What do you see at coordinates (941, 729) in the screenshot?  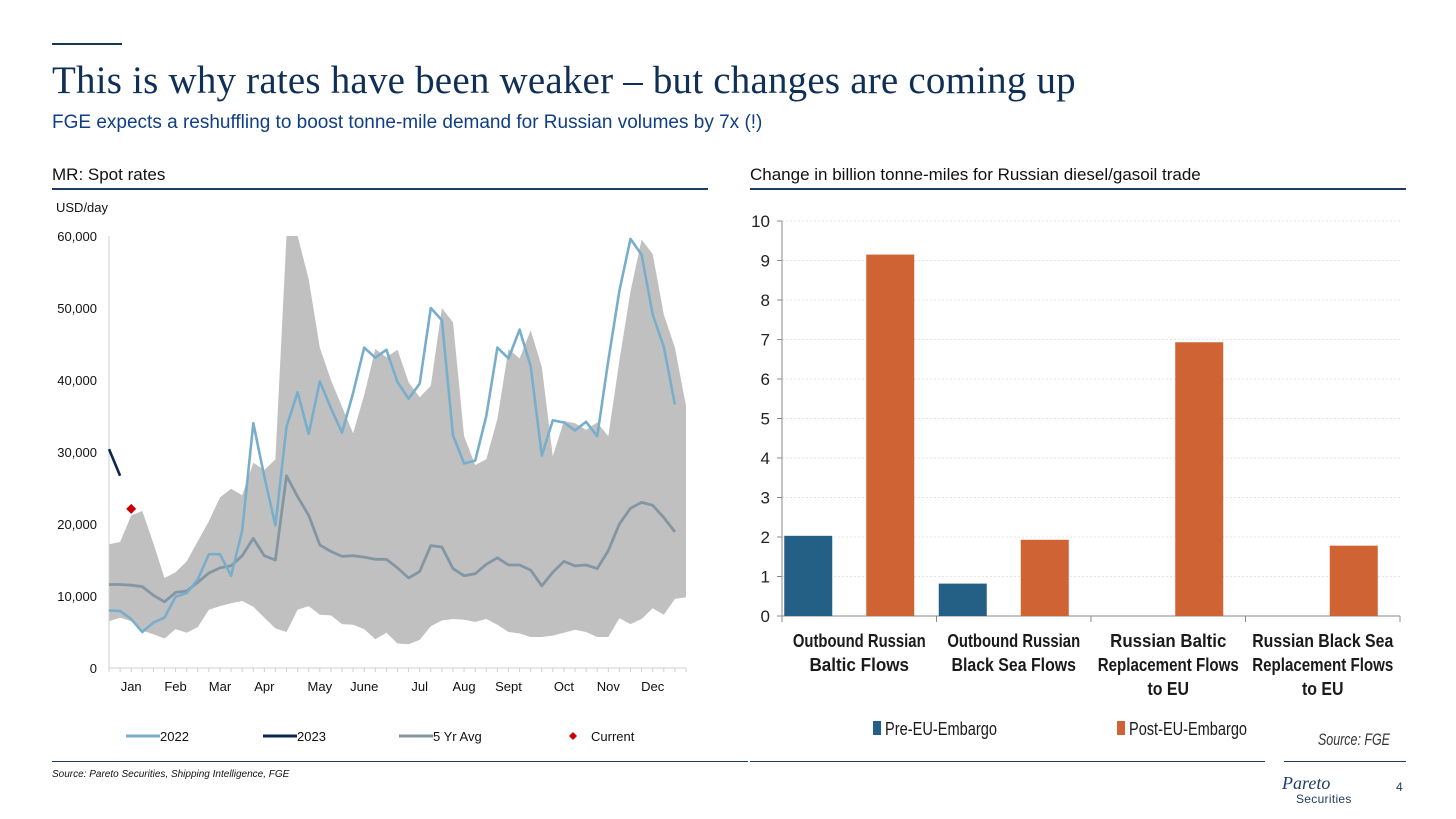 I see `legend-pre-embargo-label: Pre-EU-Embargo` at bounding box center [941, 729].